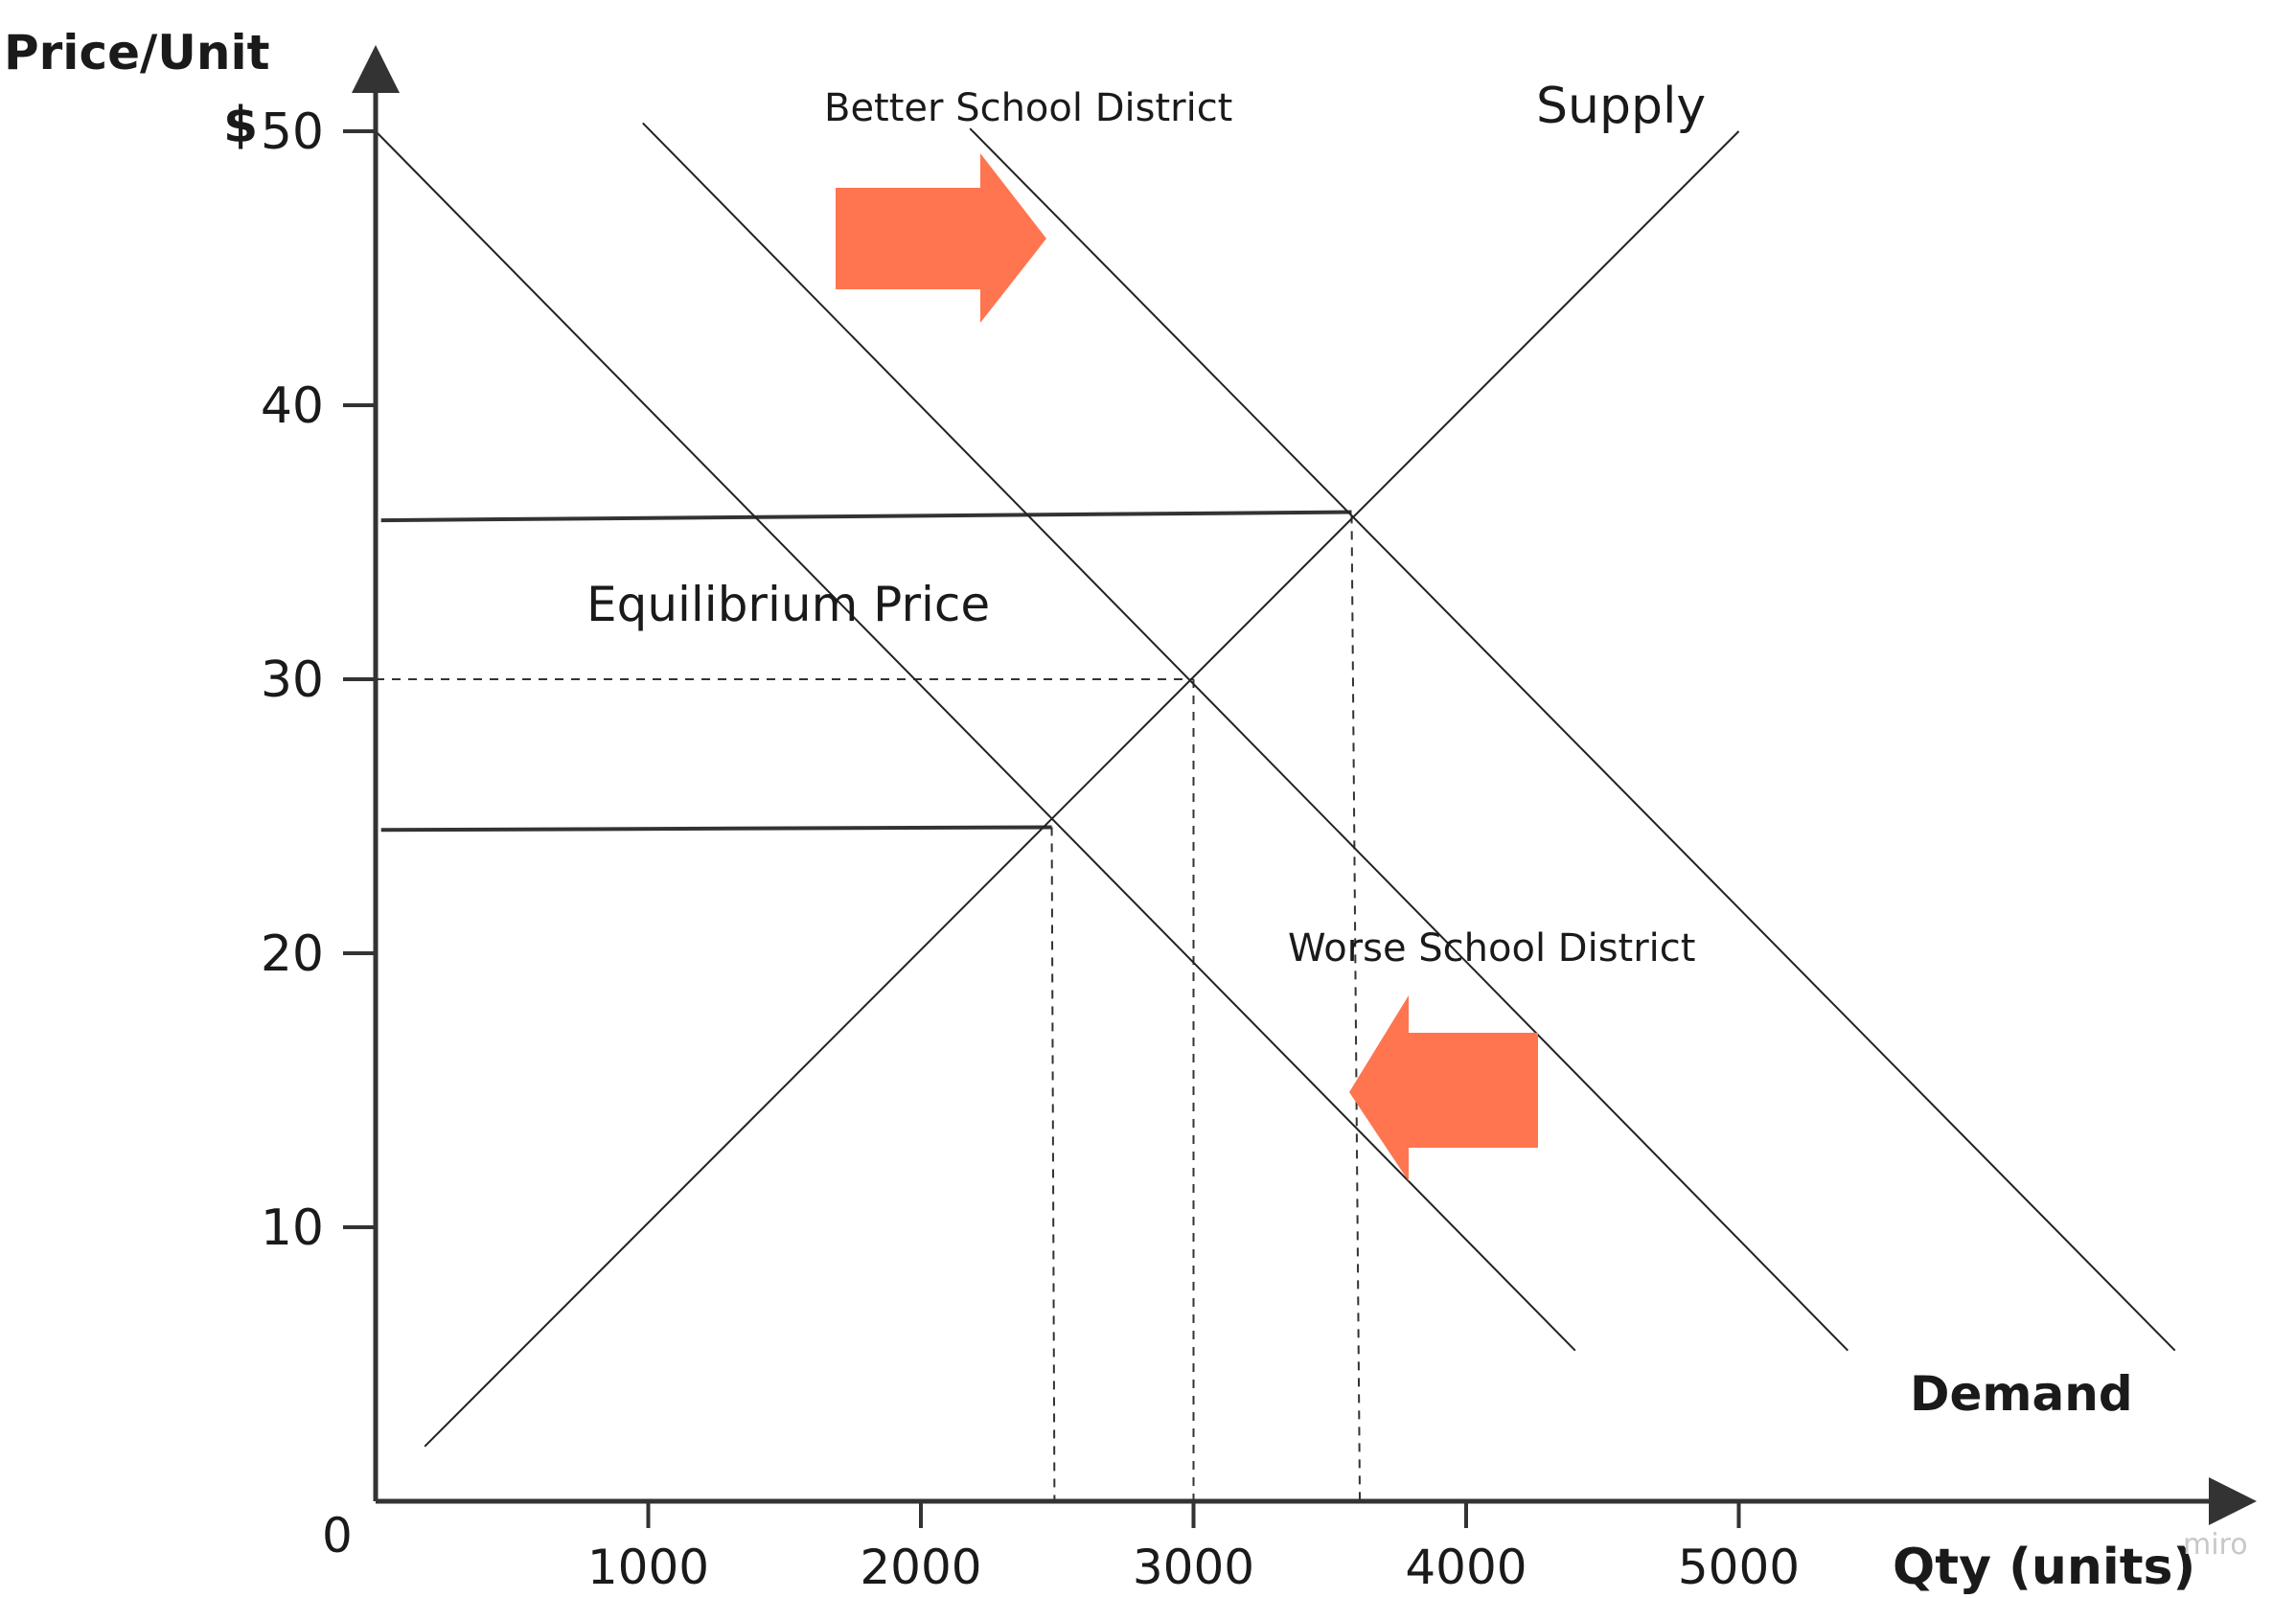  Describe the element at coordinates (292, 954) in the screenshot. I see `y-tick-label: 20` at that location.